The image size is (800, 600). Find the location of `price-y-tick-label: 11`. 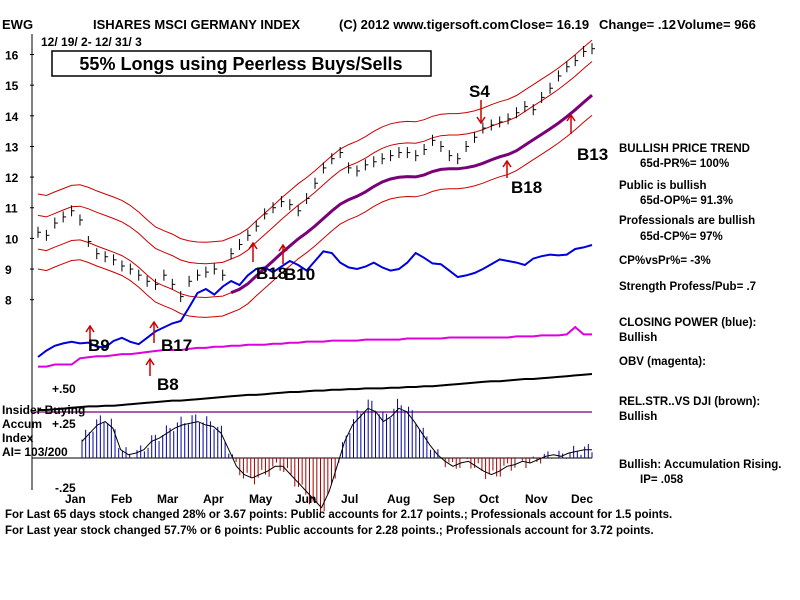

price-y-tick-label: 11 is located at coordinates (11, 209).